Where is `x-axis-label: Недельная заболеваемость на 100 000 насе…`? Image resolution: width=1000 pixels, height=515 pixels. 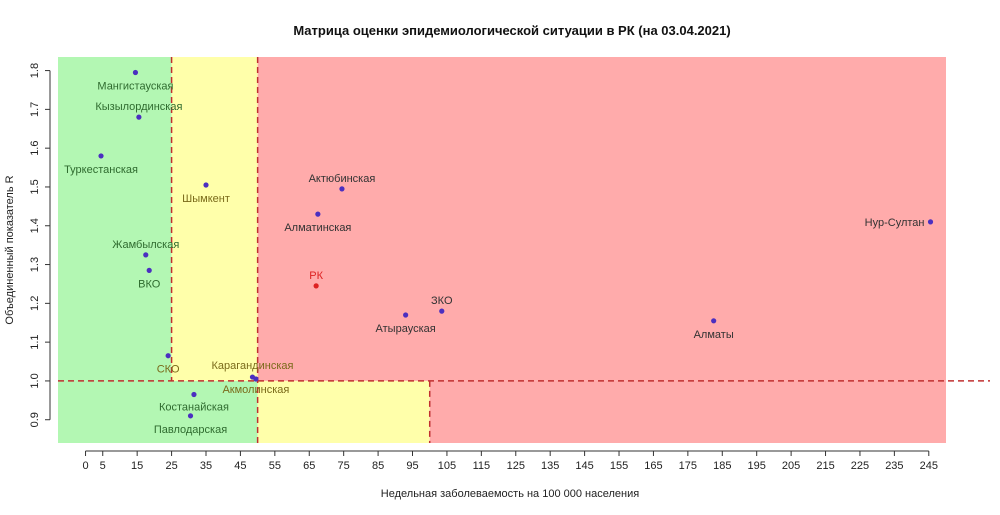 x-axis-label: Недельная заболеваемость на 100 000 насе… is located at coordinates (510, 494).